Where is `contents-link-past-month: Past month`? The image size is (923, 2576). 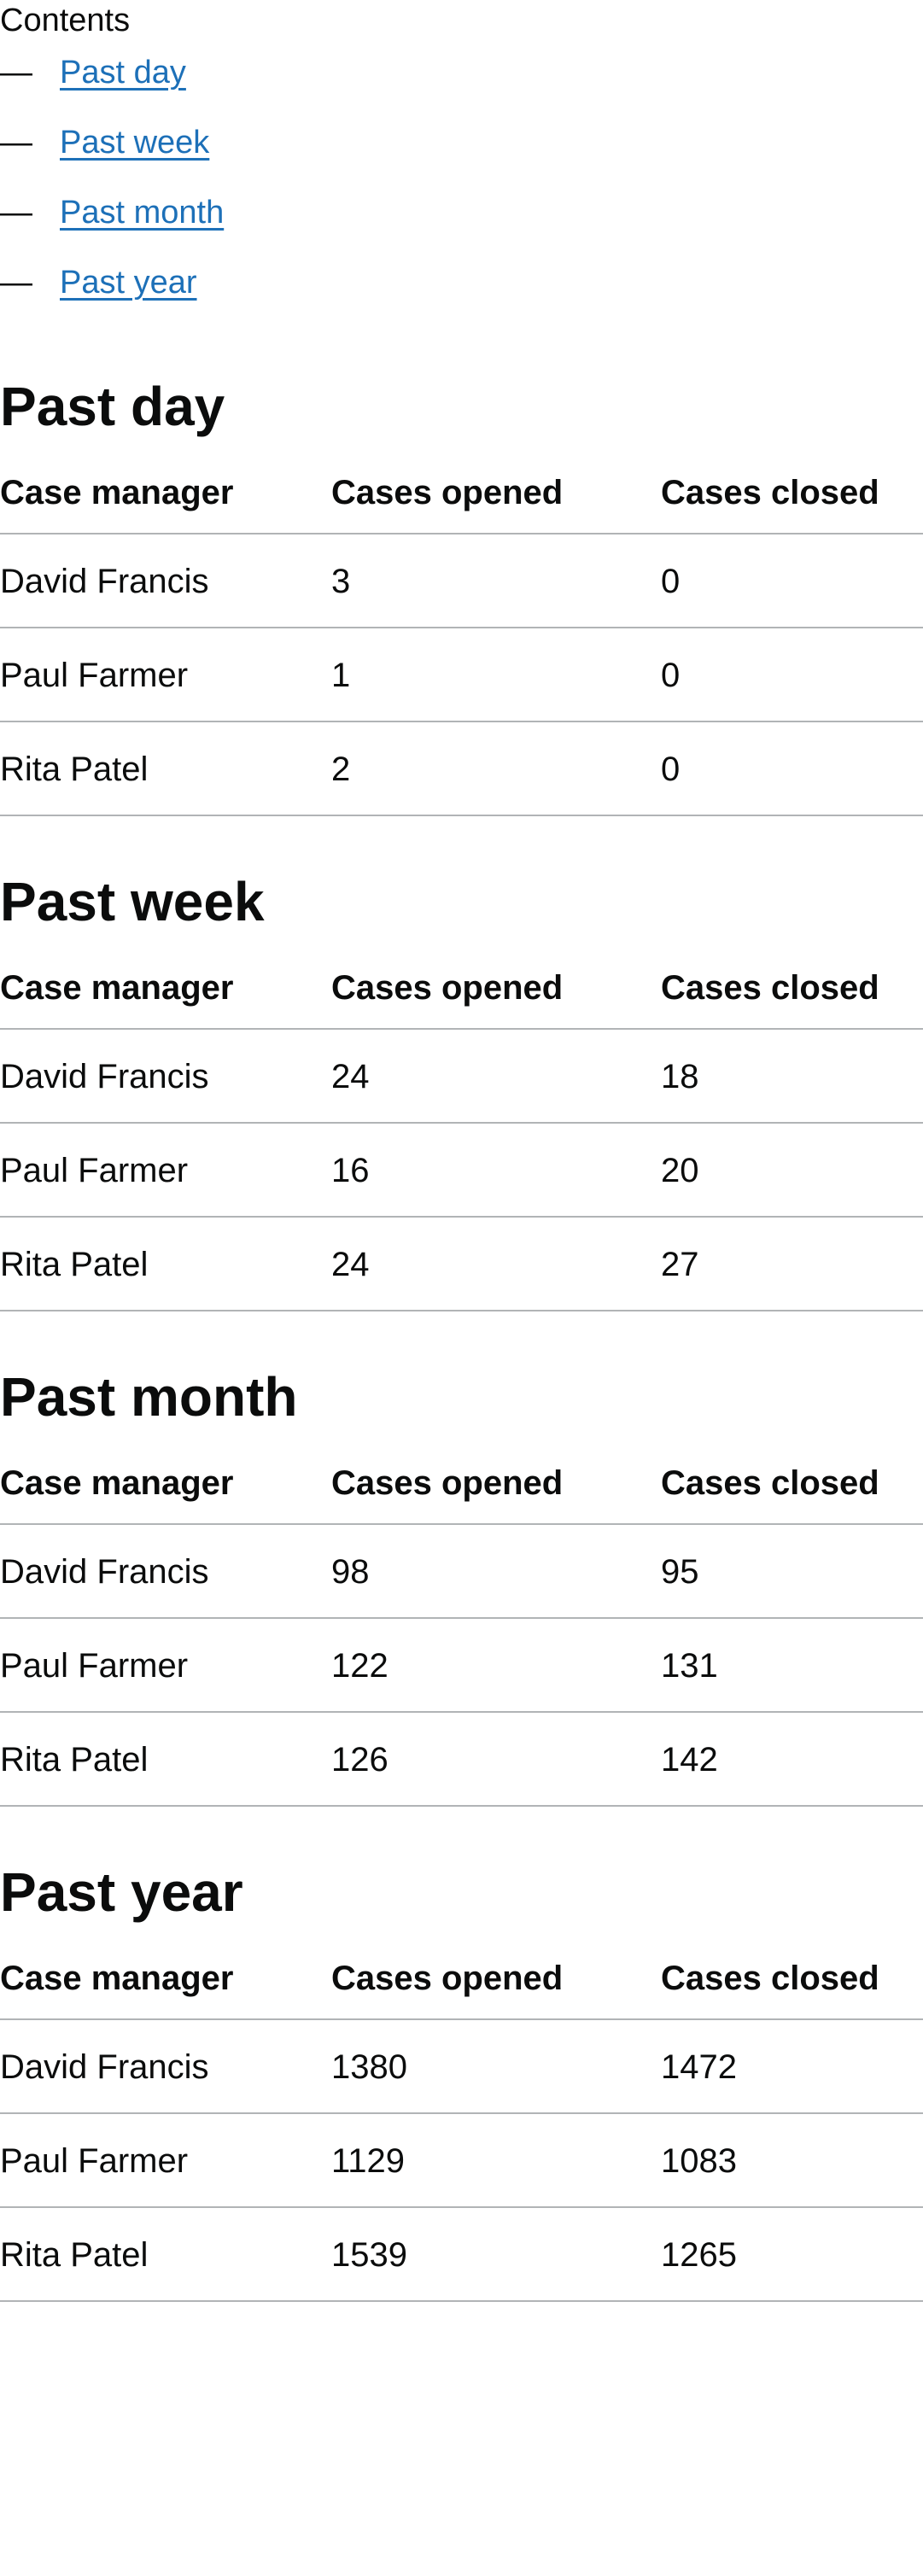 contents-link-past-month: Past month is located at coordinates (142, 213).